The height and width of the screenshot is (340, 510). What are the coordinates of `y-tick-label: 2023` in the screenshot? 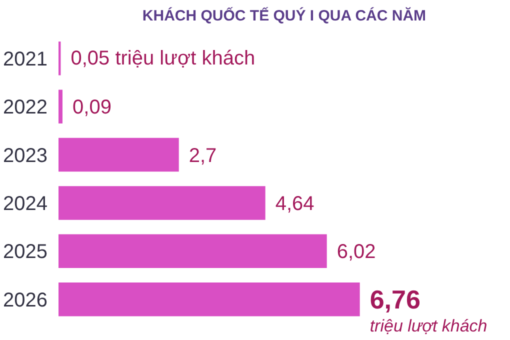 It's located at (25, 155).